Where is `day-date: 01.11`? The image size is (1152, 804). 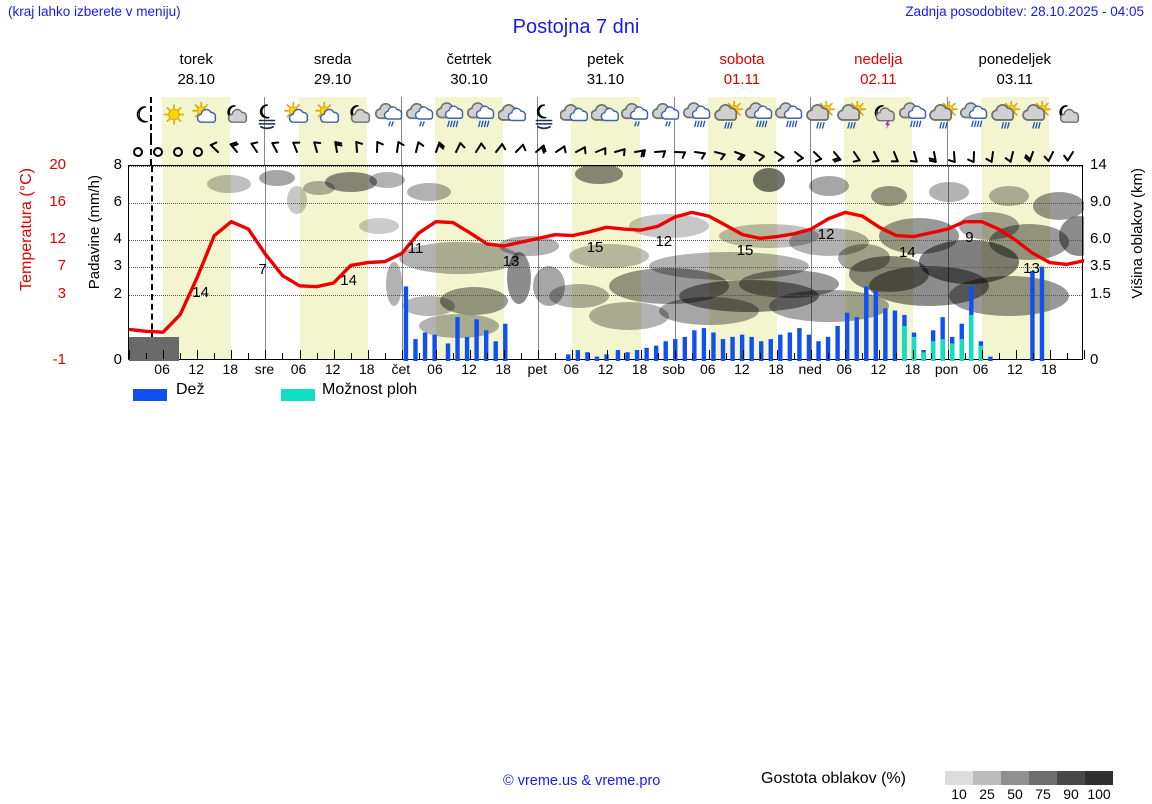
day-date: 01.11 is located at coordinates (742, 80).